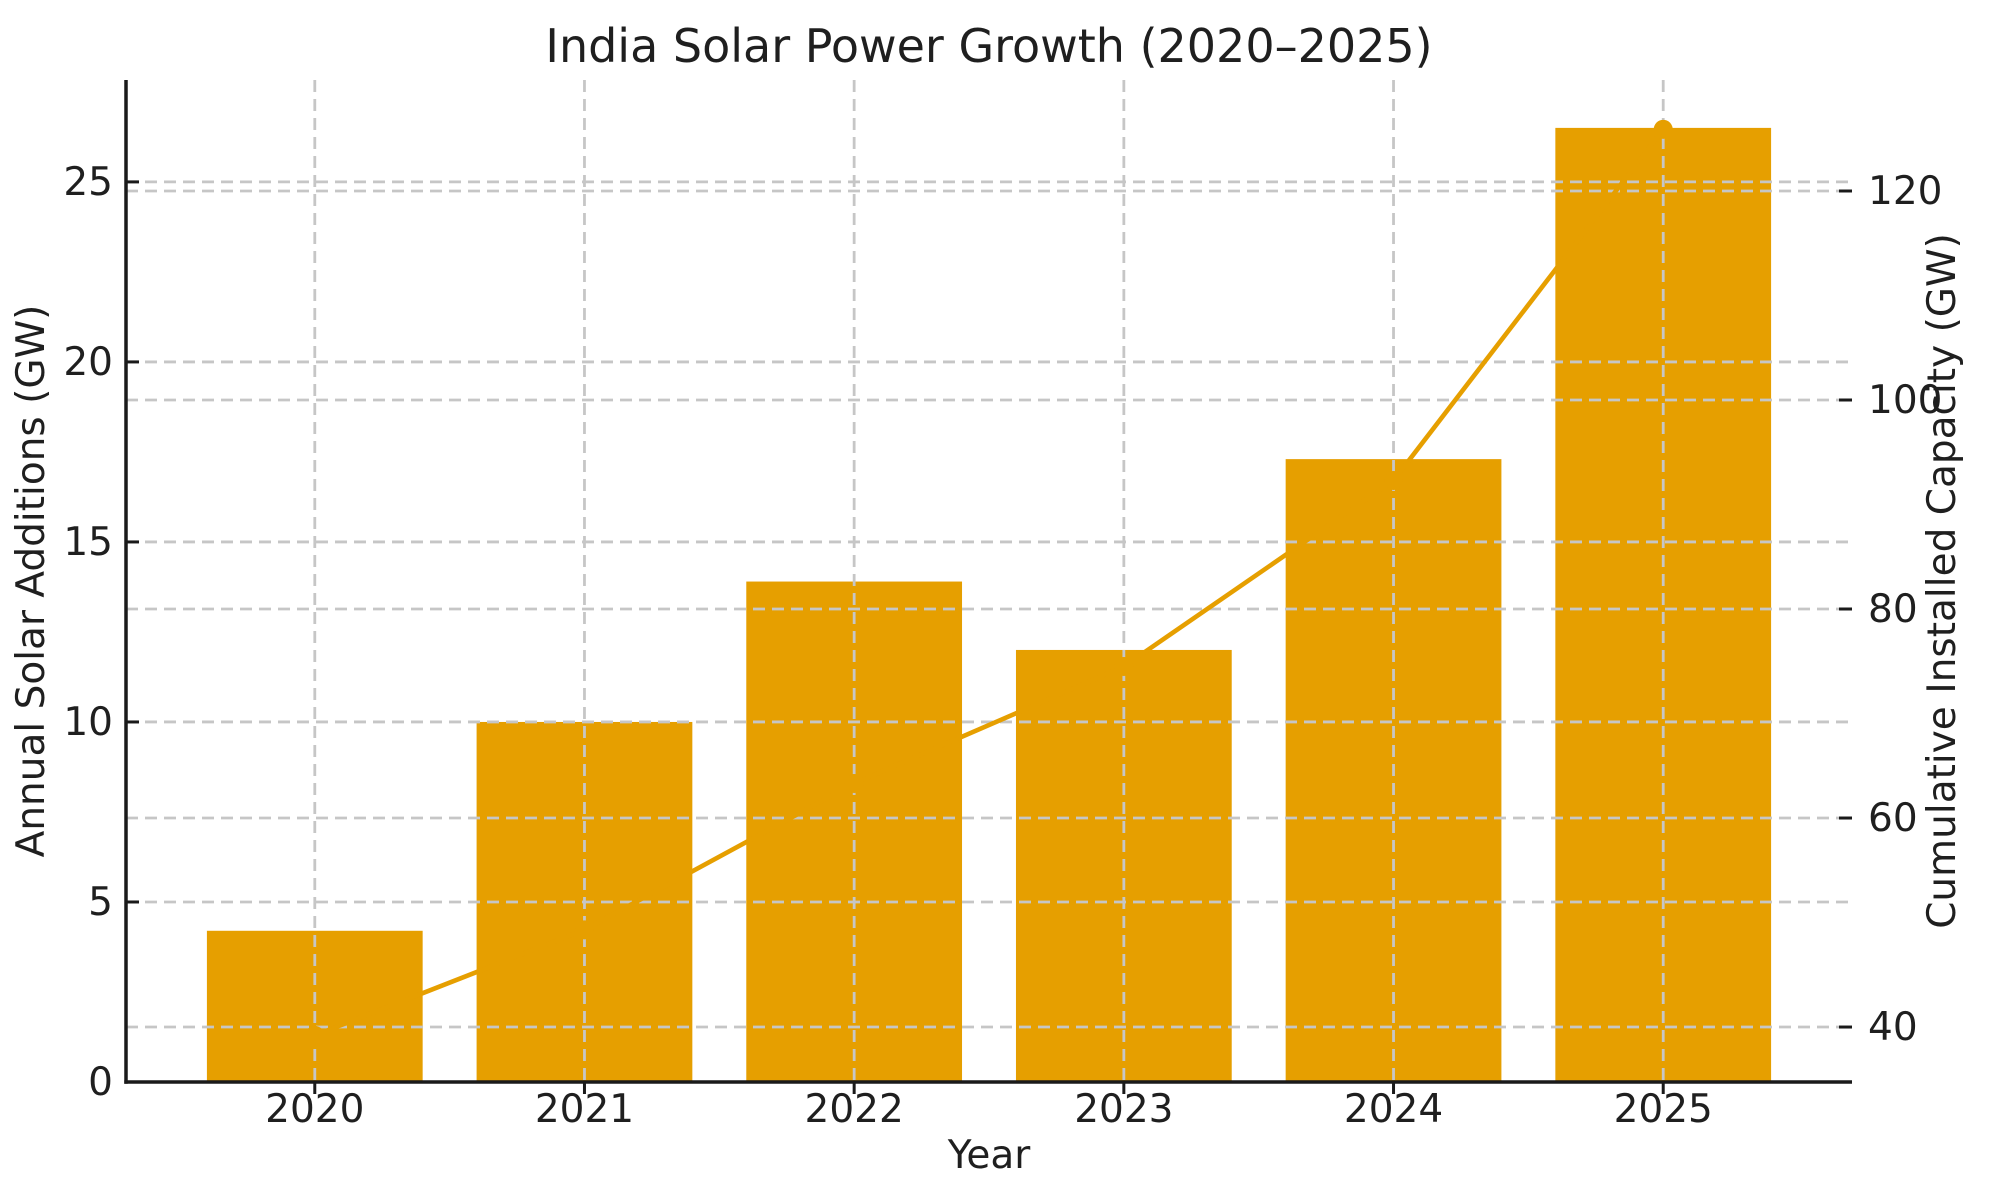 The width and height of the screenshot is (2000, 1200). I want to click on left-tick-label-10: 10, so click(88, 722).